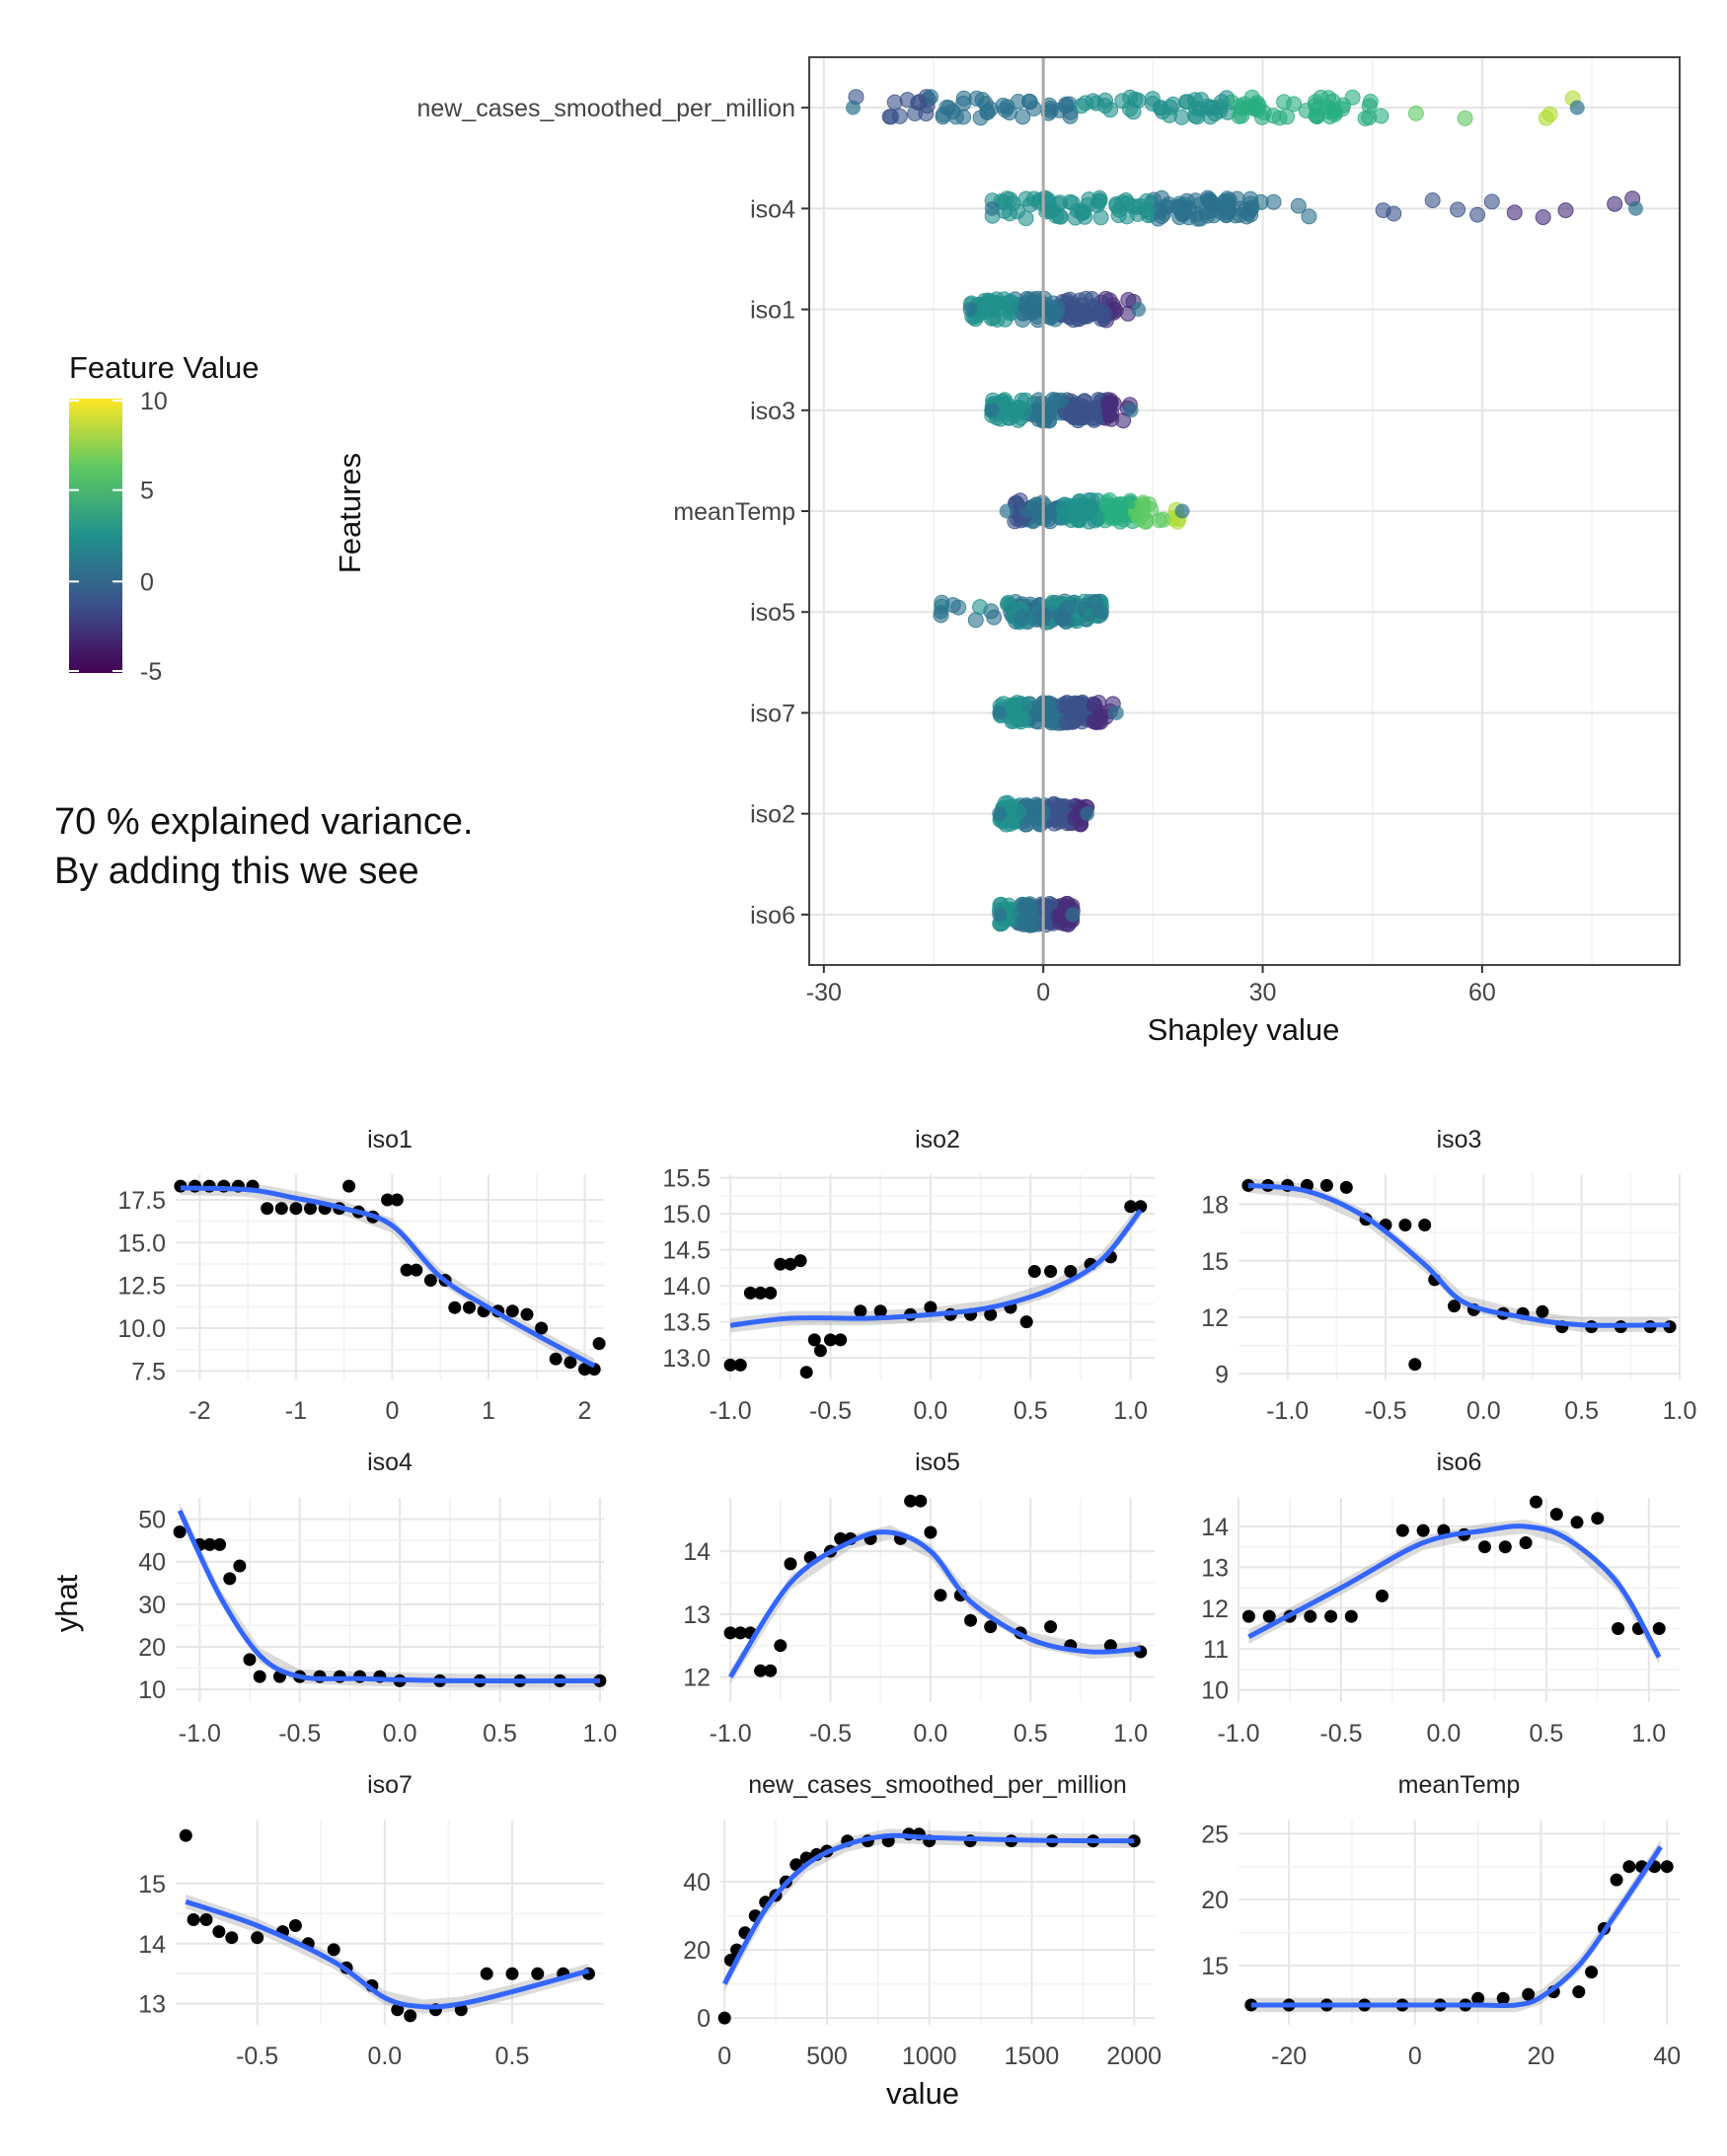 Image resolution: width=1727 pixels, height=2156 pixels. Describe the element at coordinates (1541, 2056) in the screenshot. I see `pdp-x-tick-label: 20` at that location.